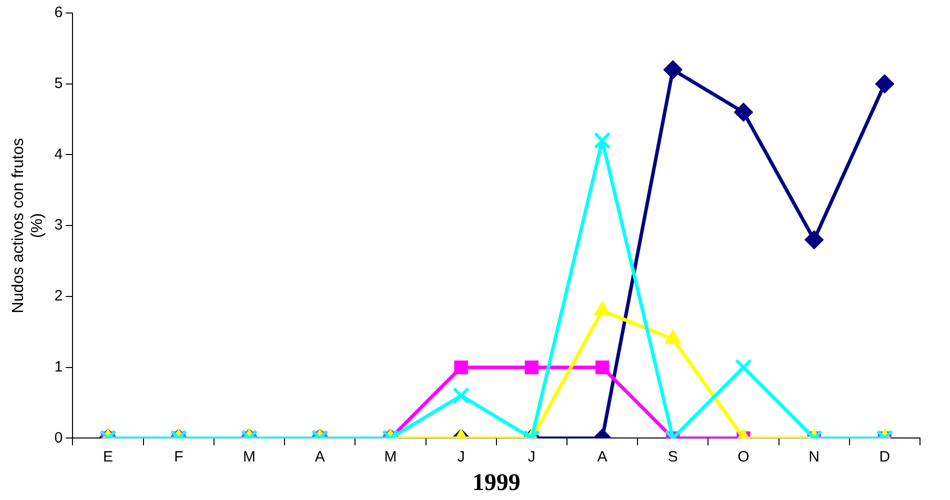 Image resolution: width=950 pixels, height=500 pixels. I want to click on y-tick-label: 6, so click(58, 13).